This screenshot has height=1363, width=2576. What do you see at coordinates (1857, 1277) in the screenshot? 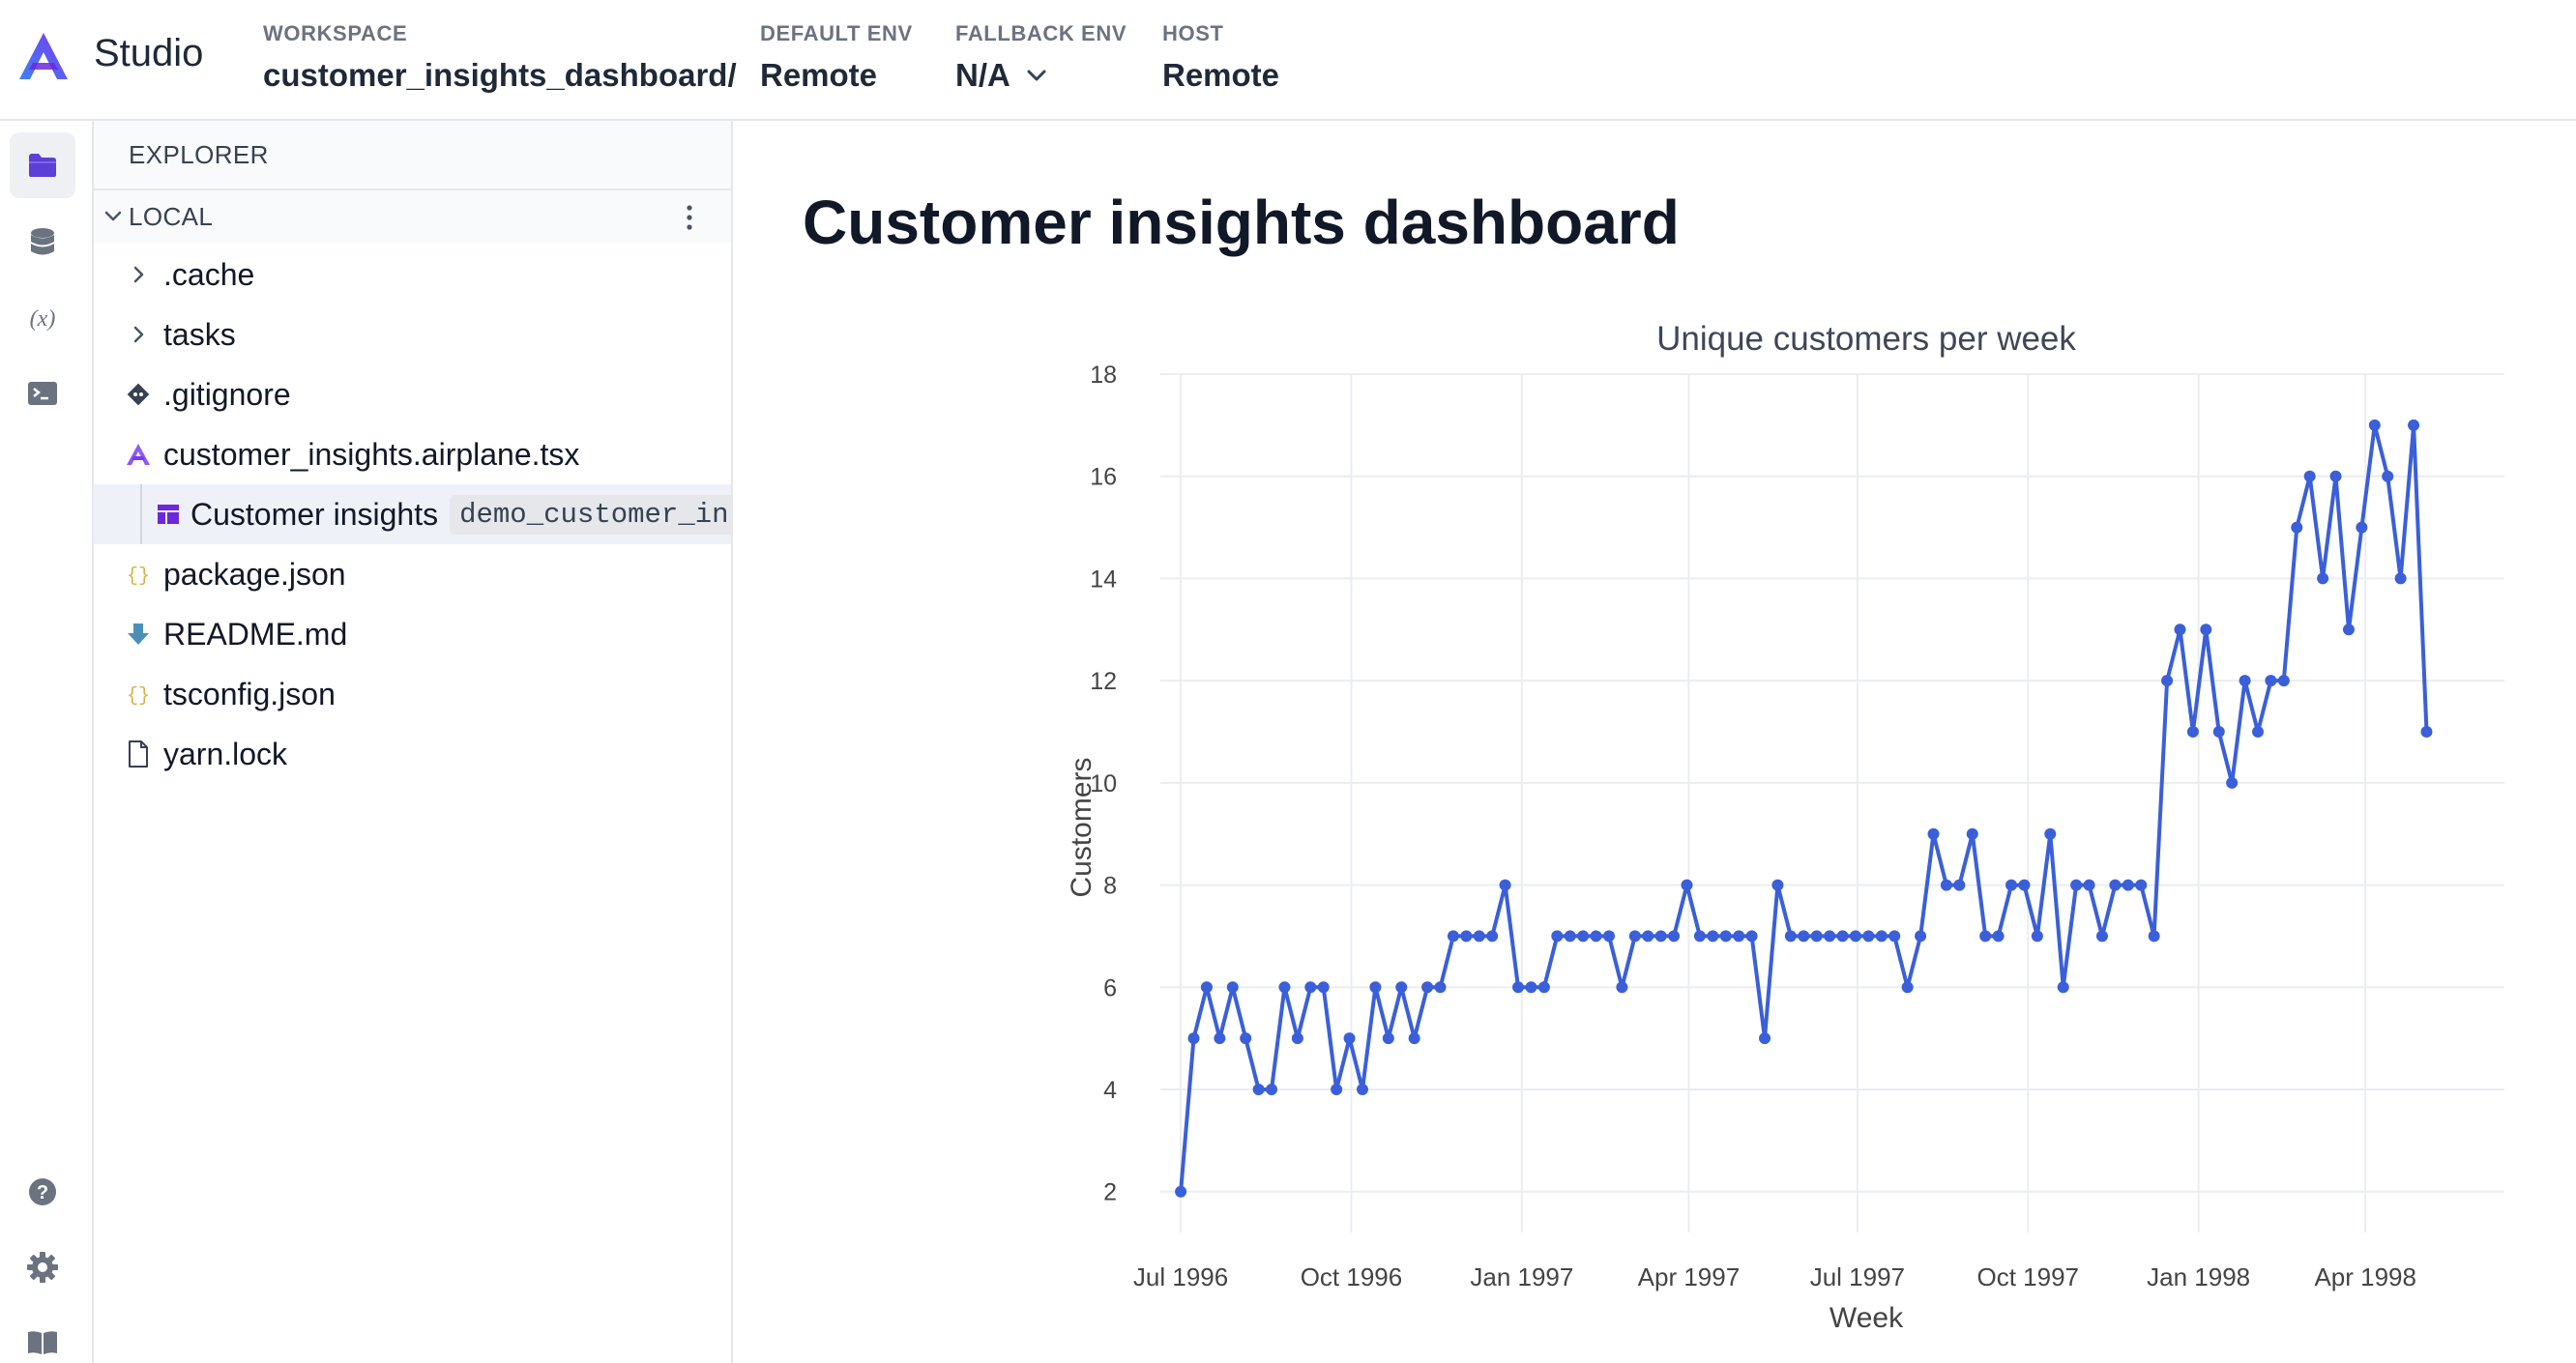
I see `x-tick-label: Jul 1997` at bounding box center [1857, 1277].